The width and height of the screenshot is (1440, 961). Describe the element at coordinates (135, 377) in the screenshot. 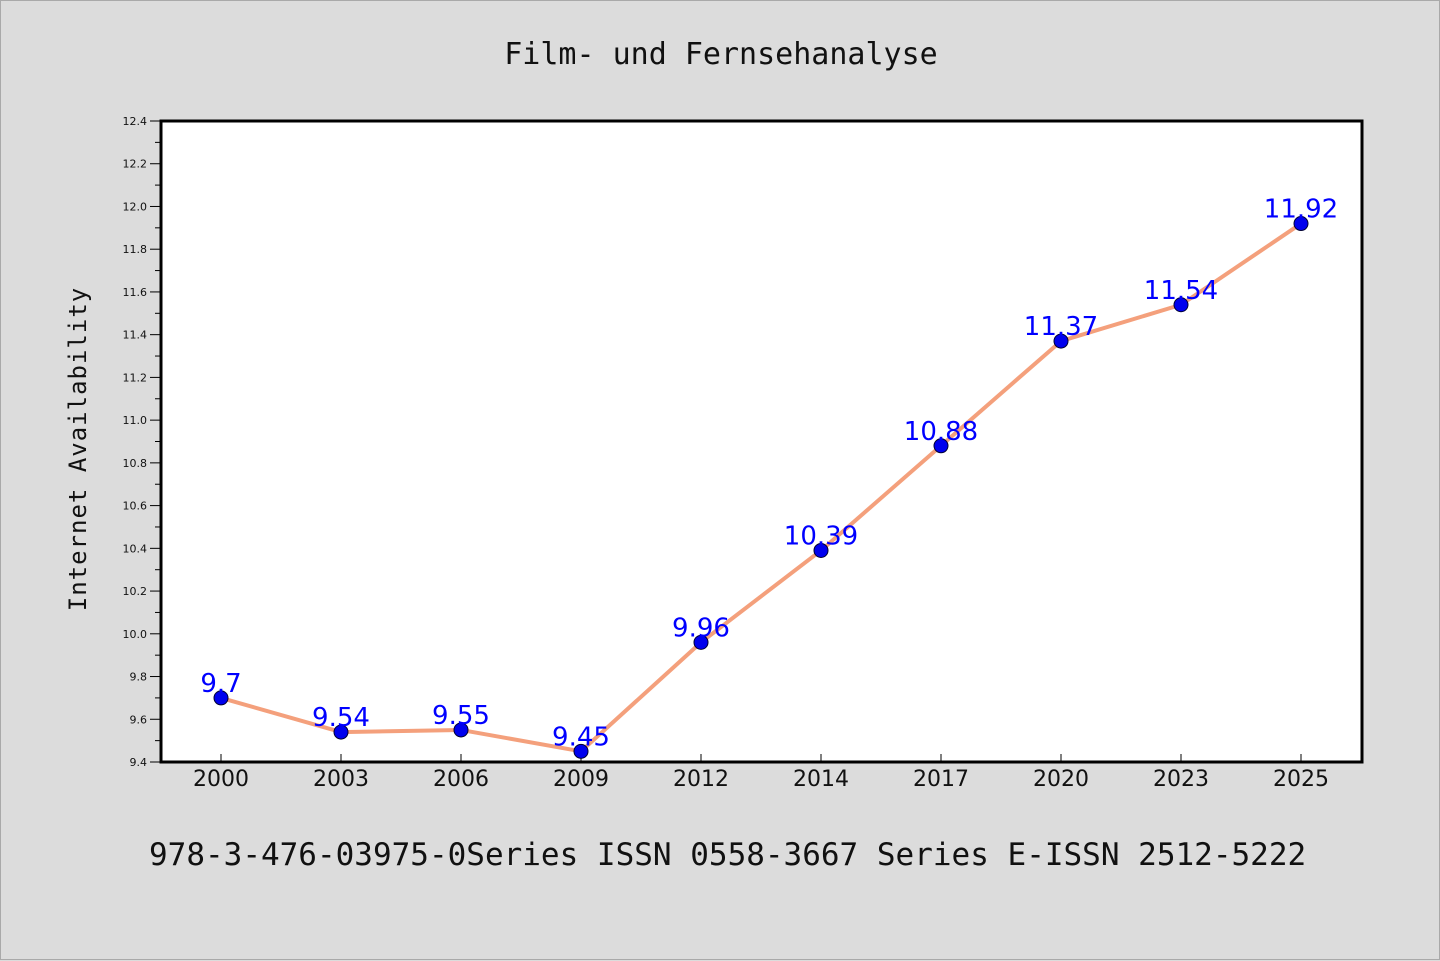

I see `y-tick-label: 11.2` at that location.